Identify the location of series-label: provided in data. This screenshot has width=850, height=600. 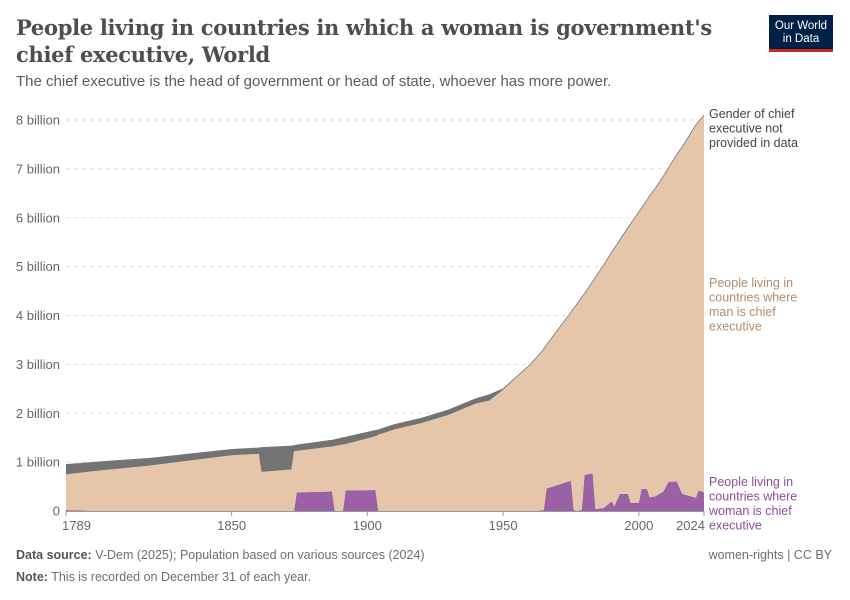
(753, 143).